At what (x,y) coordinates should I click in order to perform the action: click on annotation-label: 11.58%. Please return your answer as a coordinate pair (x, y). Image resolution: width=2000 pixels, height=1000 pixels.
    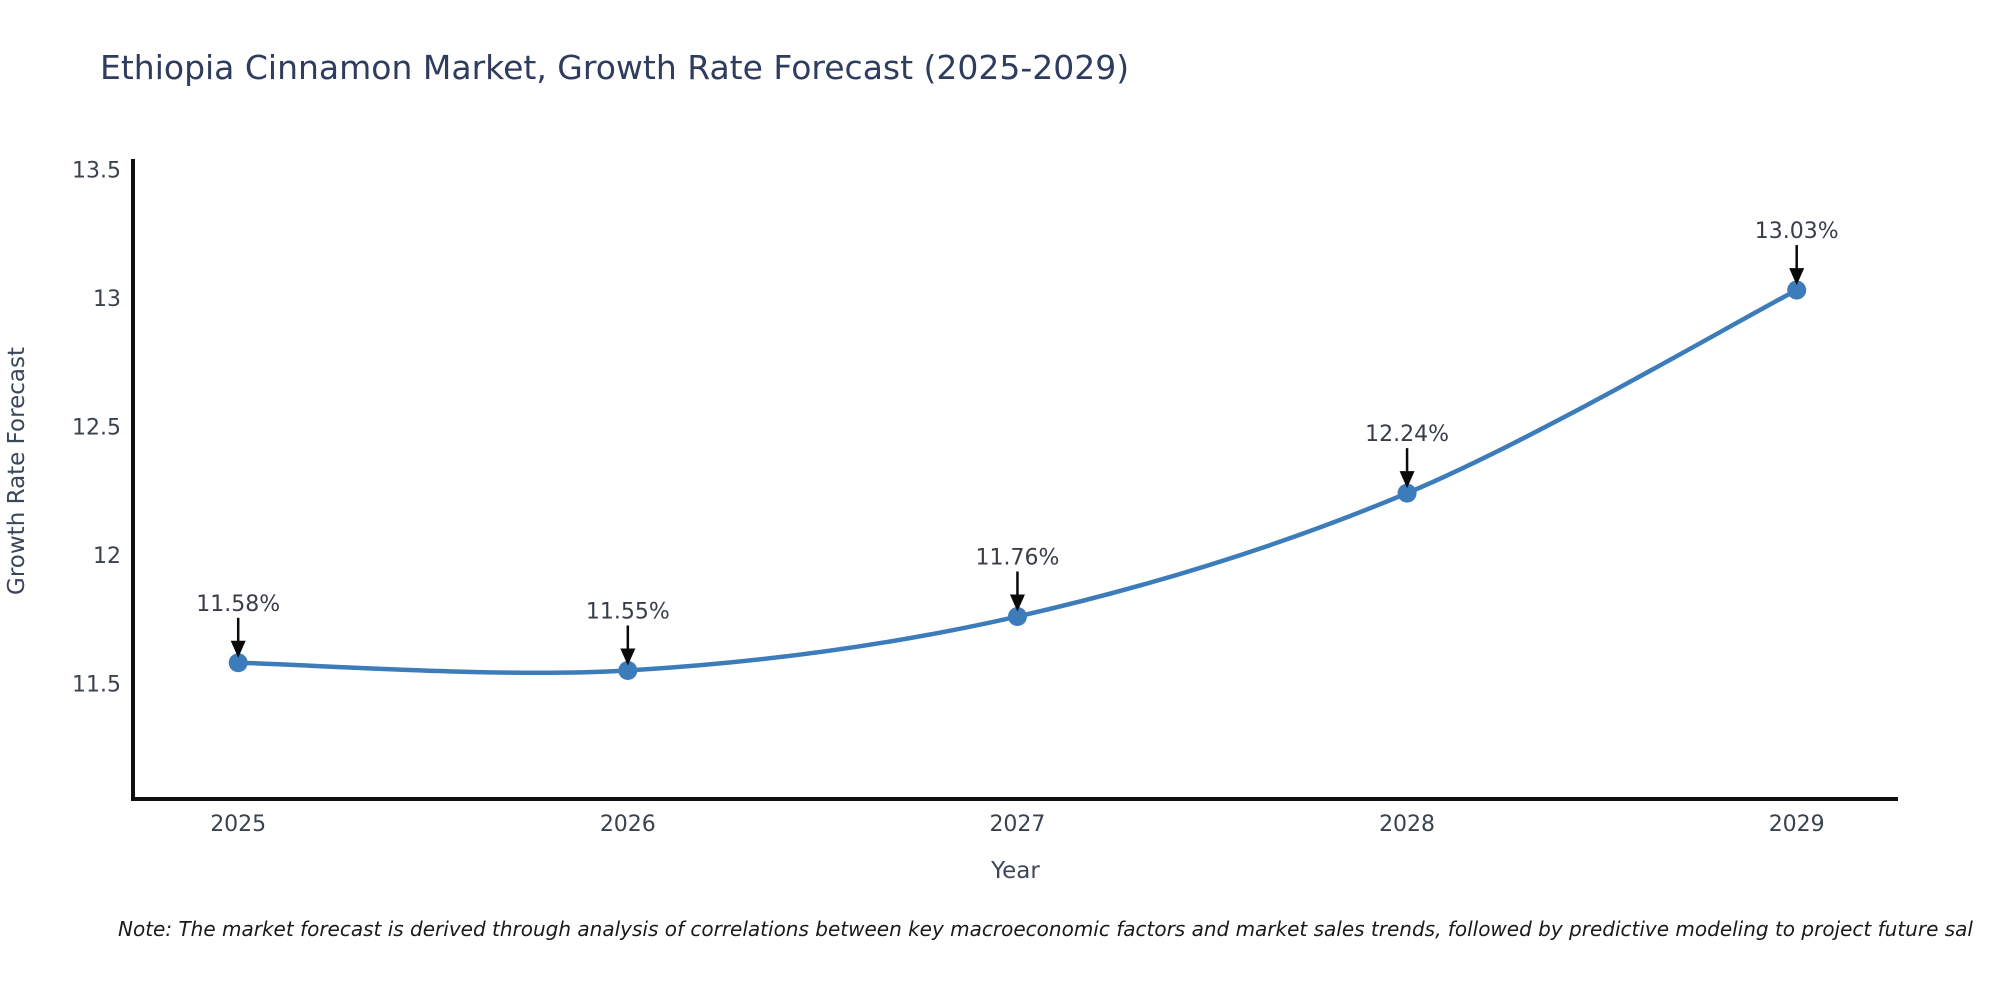
    Looking at the image, I should click on (238, 604).